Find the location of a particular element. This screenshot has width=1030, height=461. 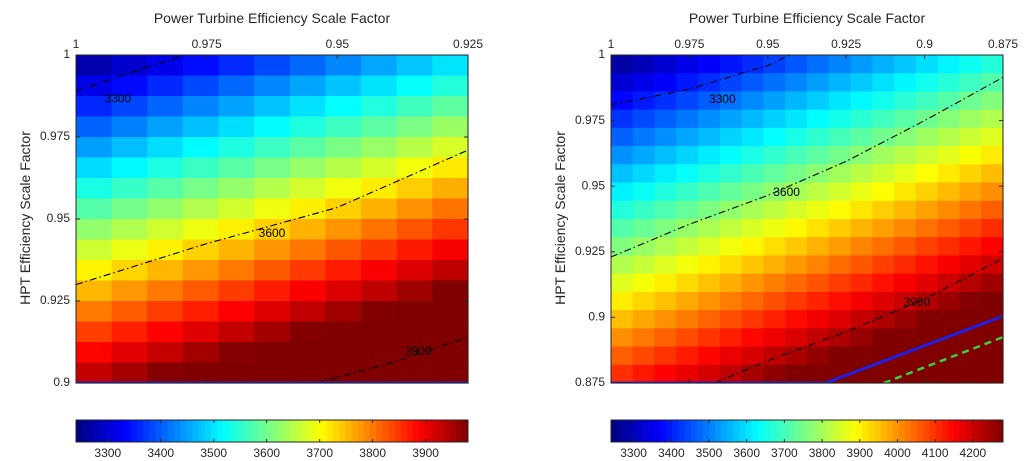

colorbar-tick-label: 3400 is located at coordinates (671, 453).